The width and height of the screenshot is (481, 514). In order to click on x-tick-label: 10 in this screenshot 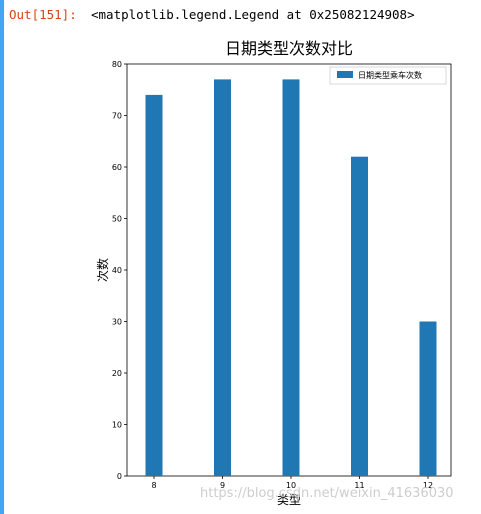, I will do `click(291, 485)`.